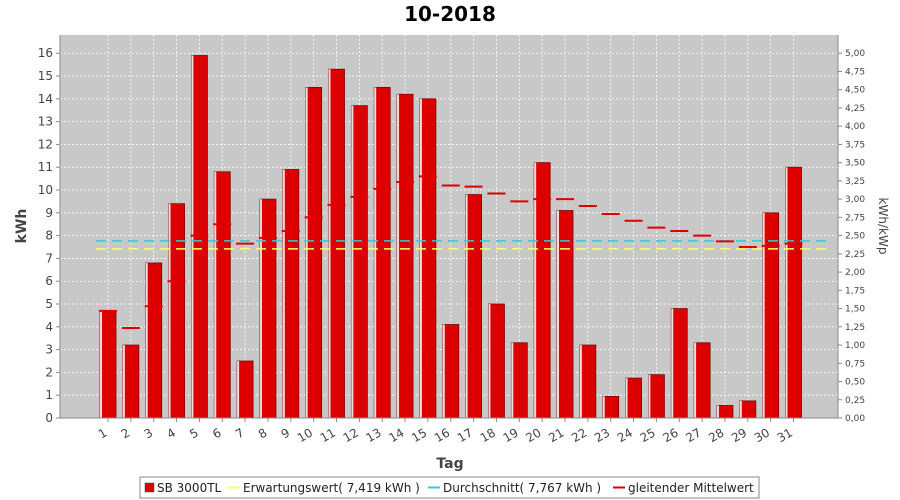 This screenshot has height=500, width=900. I want to click on x-tick-label: 9, so click(286, 433).